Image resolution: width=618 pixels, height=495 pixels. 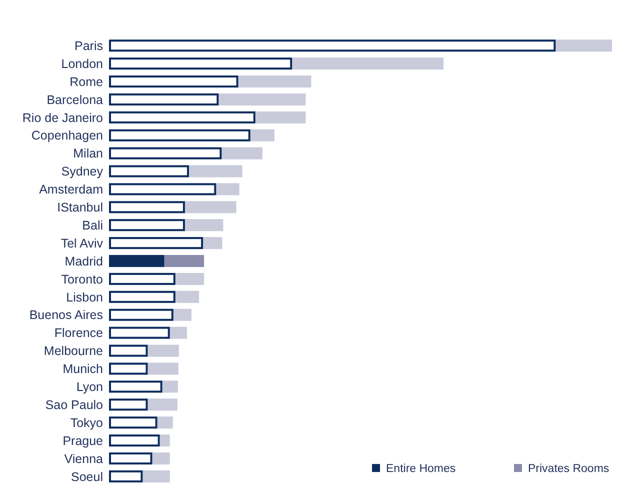 I want to click on legend-label: Entire Homes, so click(x=421, y=469).